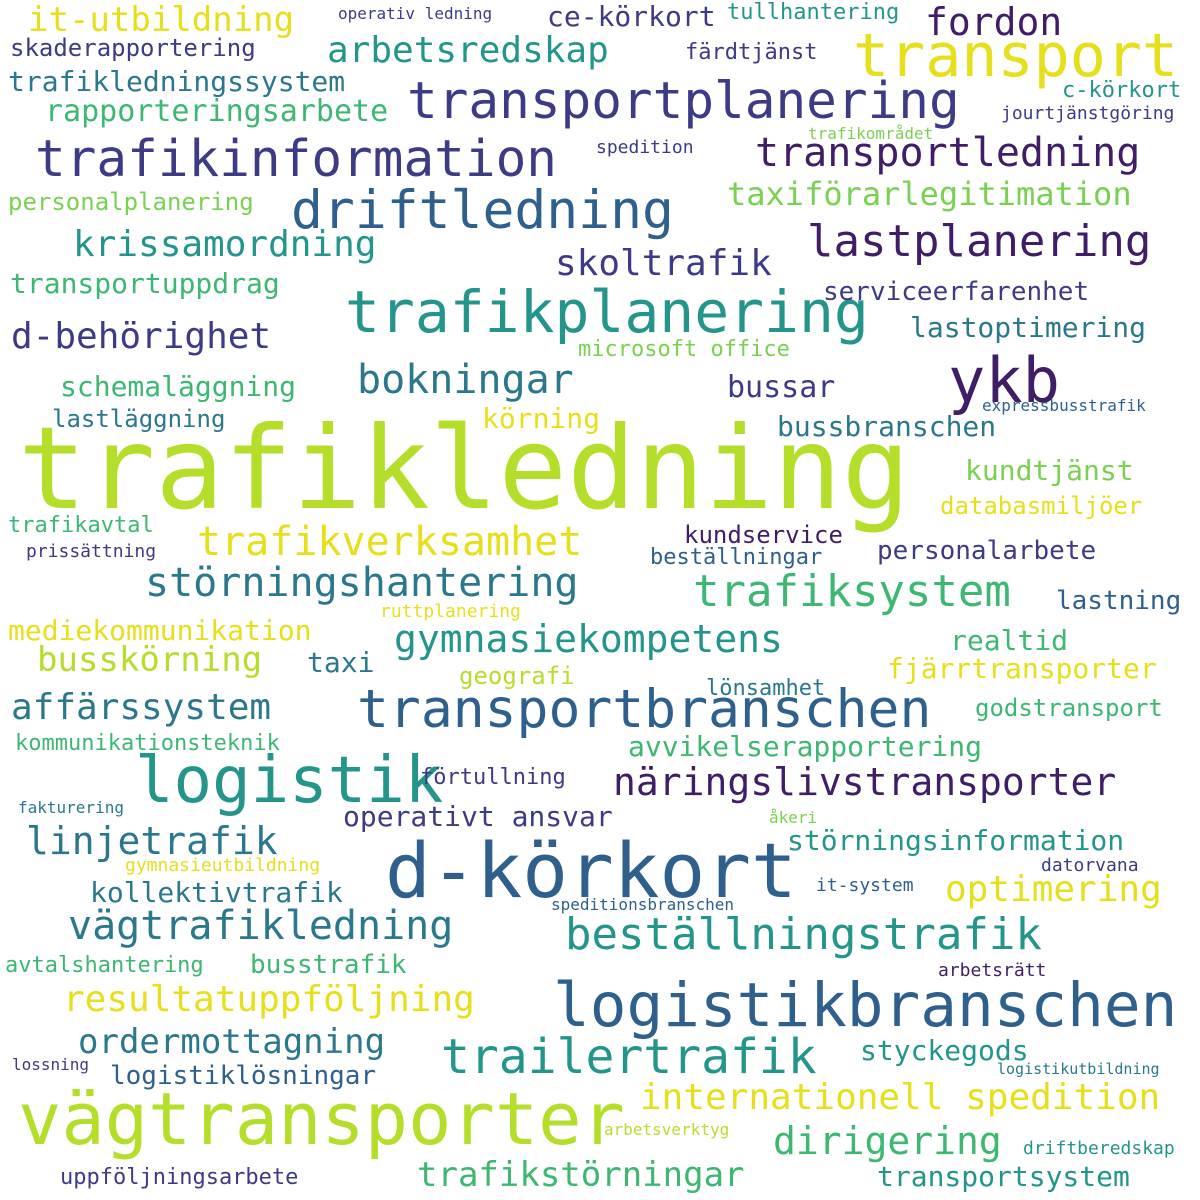 The height and width of the screenshot is (1200, 1200). What do you see at coordinates (232, 1042) in the screenshot?
I see `cloud-word-ordermottagning: ordermottagning` at bounding box center [232, 1042].